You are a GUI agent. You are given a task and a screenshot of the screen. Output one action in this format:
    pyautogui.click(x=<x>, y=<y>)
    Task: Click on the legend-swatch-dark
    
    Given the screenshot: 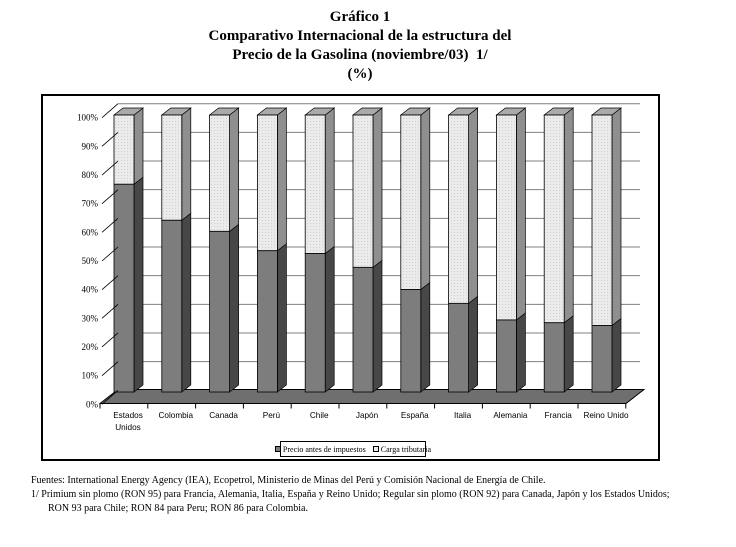 What is the action you would take?
    pyautogui.click(x=277, y=449)
    